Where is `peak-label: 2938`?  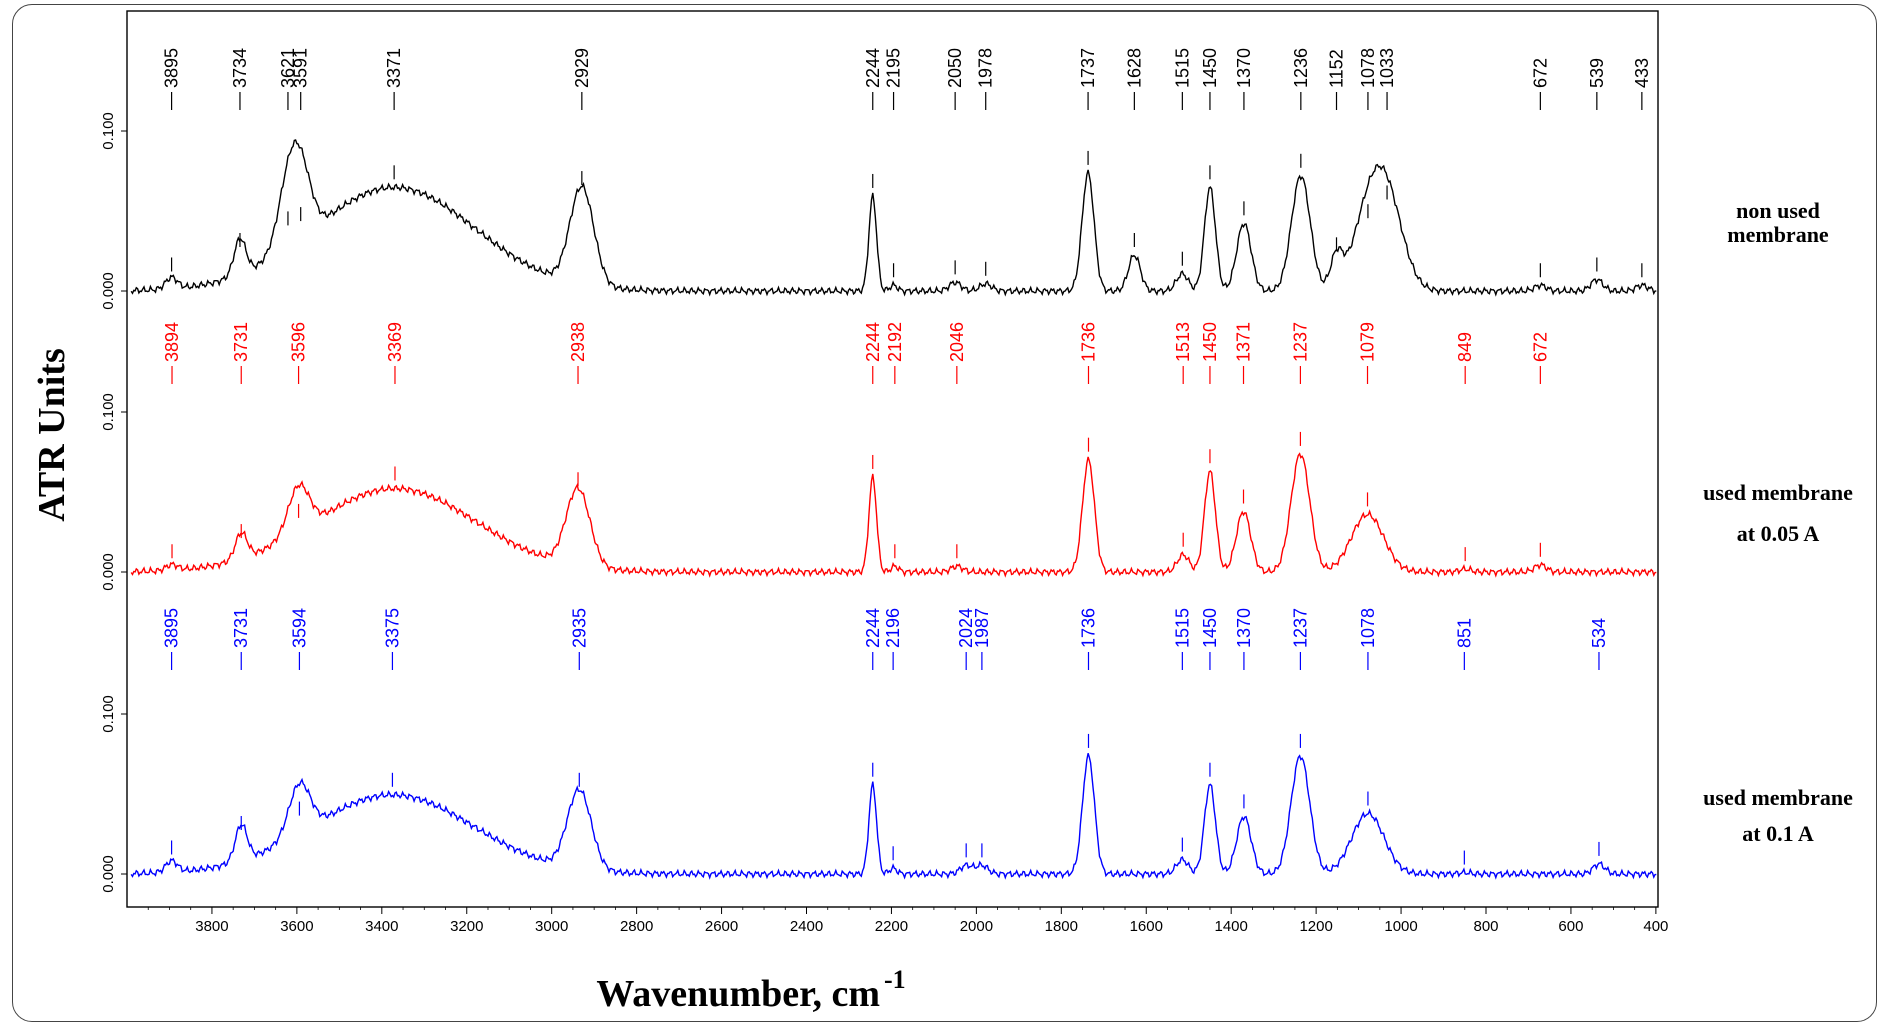 peak-label: 2938 is located at coordinates (578, 342).